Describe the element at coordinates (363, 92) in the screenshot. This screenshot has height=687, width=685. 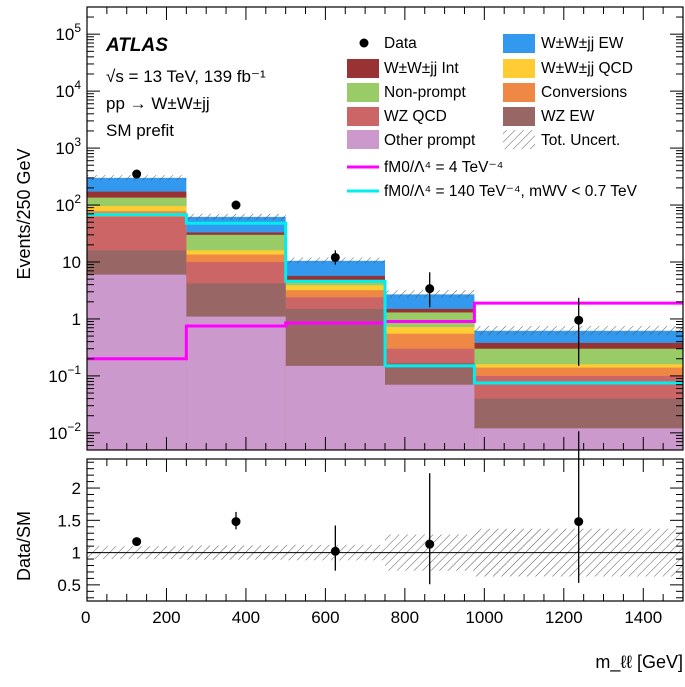
I see `legend-non-prompt-swatch` at that location.